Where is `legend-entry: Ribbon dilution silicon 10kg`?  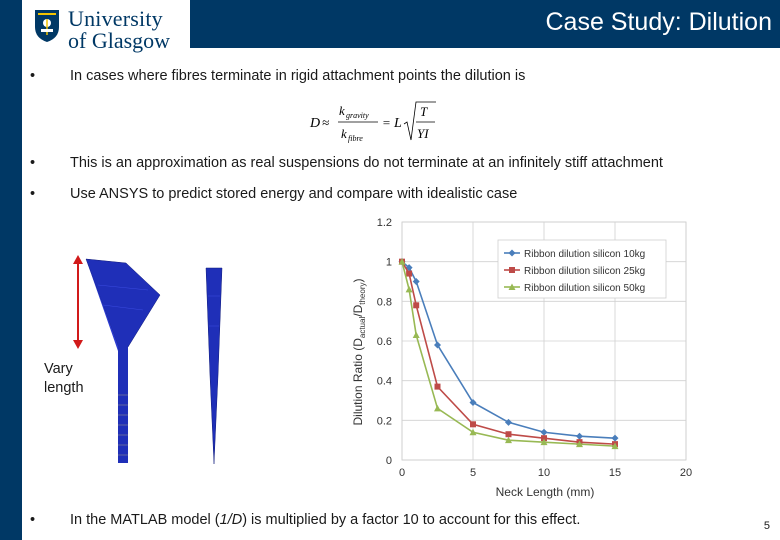 legend-entry: Ribbon dilution silicon 10kg is located at coordinates (574, 254).